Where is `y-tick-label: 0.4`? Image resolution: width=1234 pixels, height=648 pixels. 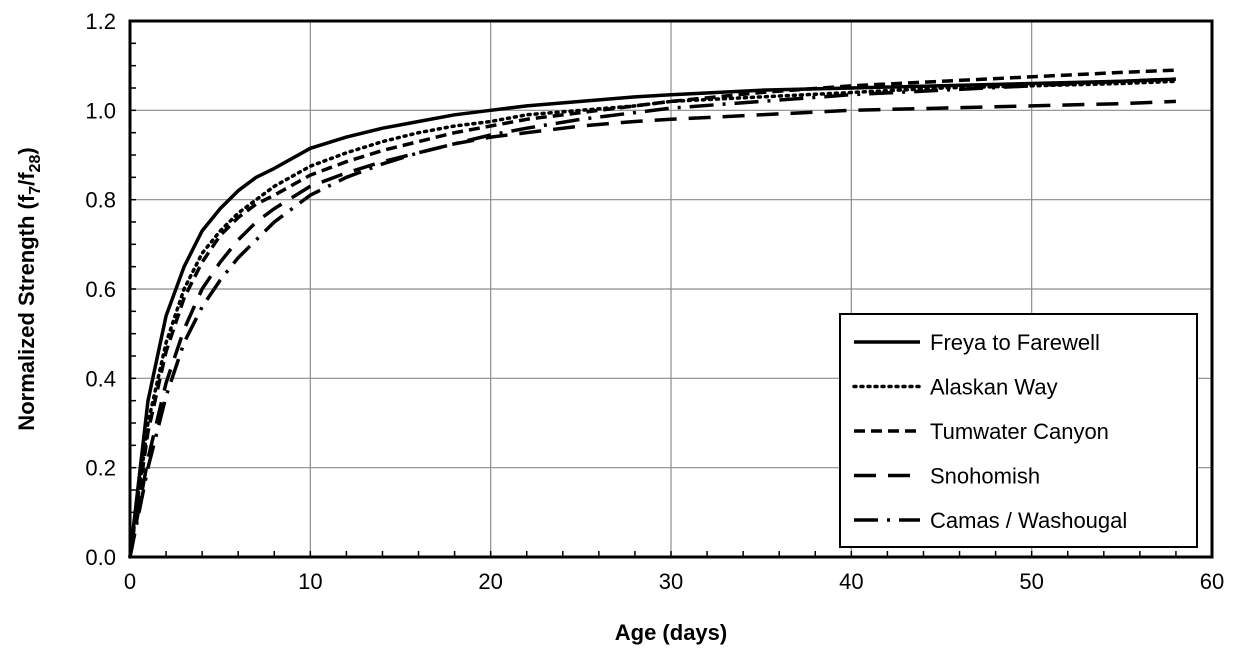
y-tick-label: 0.4 is located at coordinates (100, 378).